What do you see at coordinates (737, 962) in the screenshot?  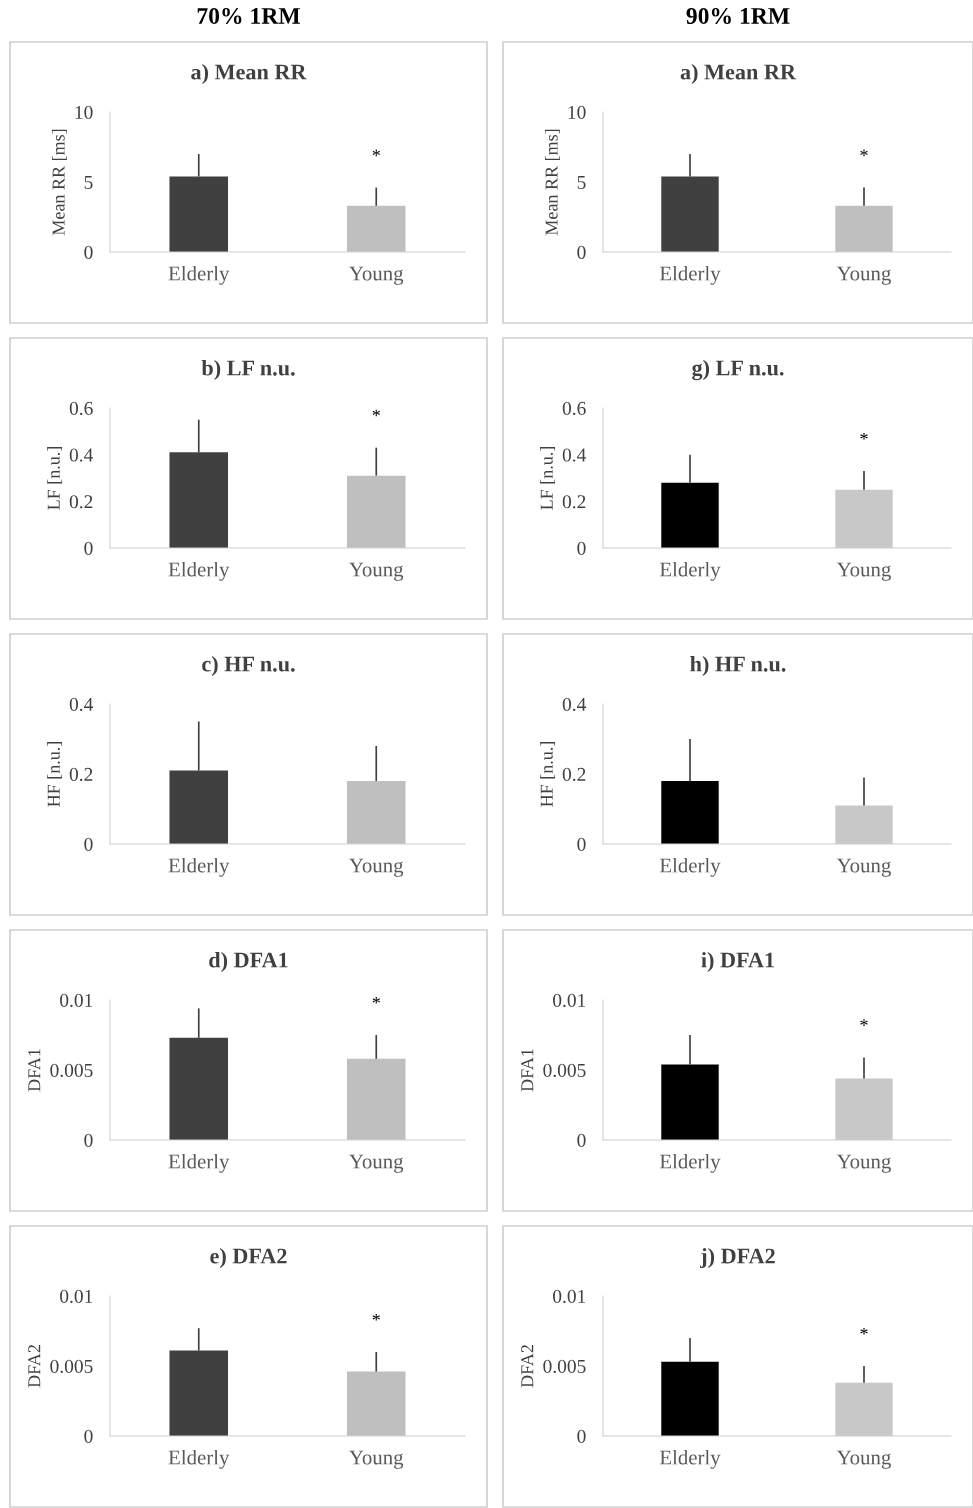 I see `chart-title: i) DFA1` at bounding box center [737, 962].